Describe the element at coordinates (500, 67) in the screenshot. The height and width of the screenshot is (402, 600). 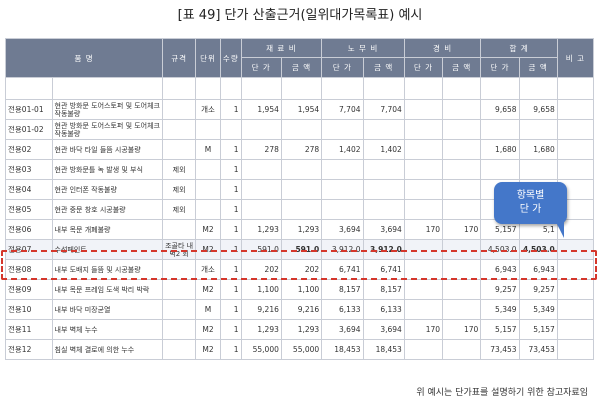
I see `header-total-unit-price: 단 가` at that location.